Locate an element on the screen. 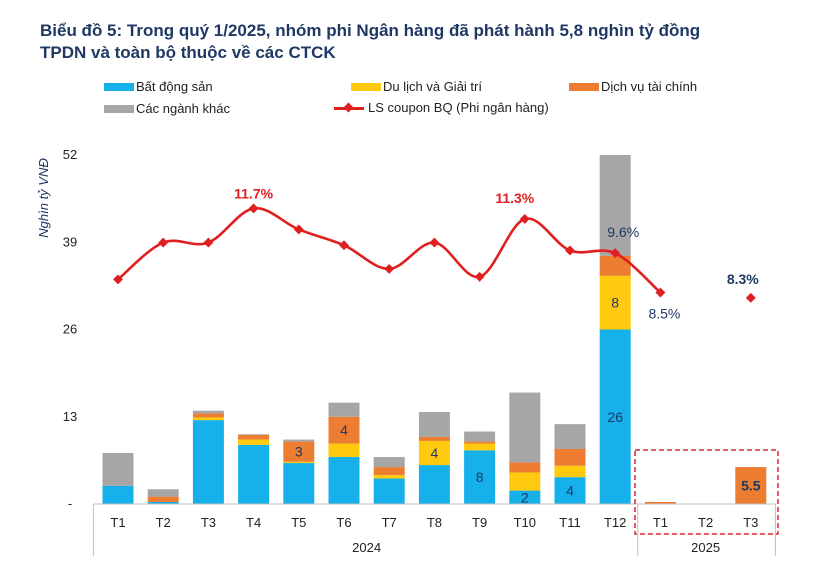  coupon-rate-label: 11.3% is located at coordinates (514, 198).